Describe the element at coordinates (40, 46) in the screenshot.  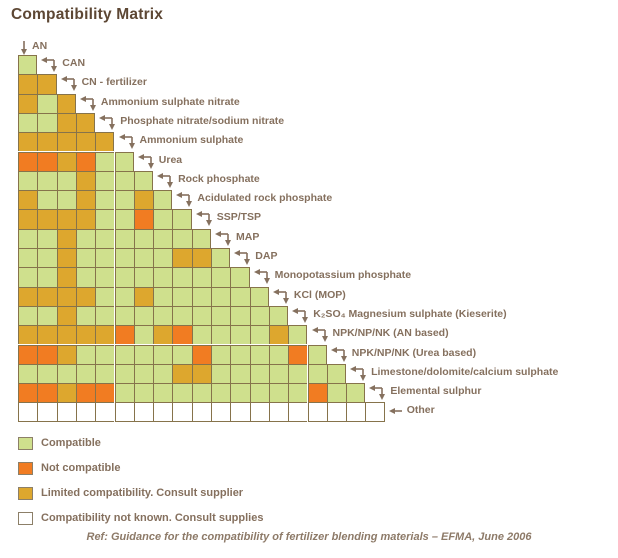
I see `material-label: AN` at that location.